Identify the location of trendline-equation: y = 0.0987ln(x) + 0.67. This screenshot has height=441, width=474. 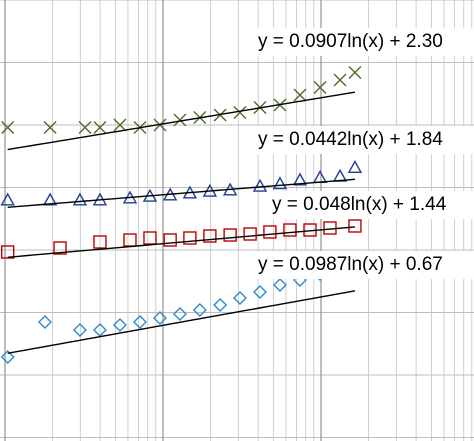
(350, 264).